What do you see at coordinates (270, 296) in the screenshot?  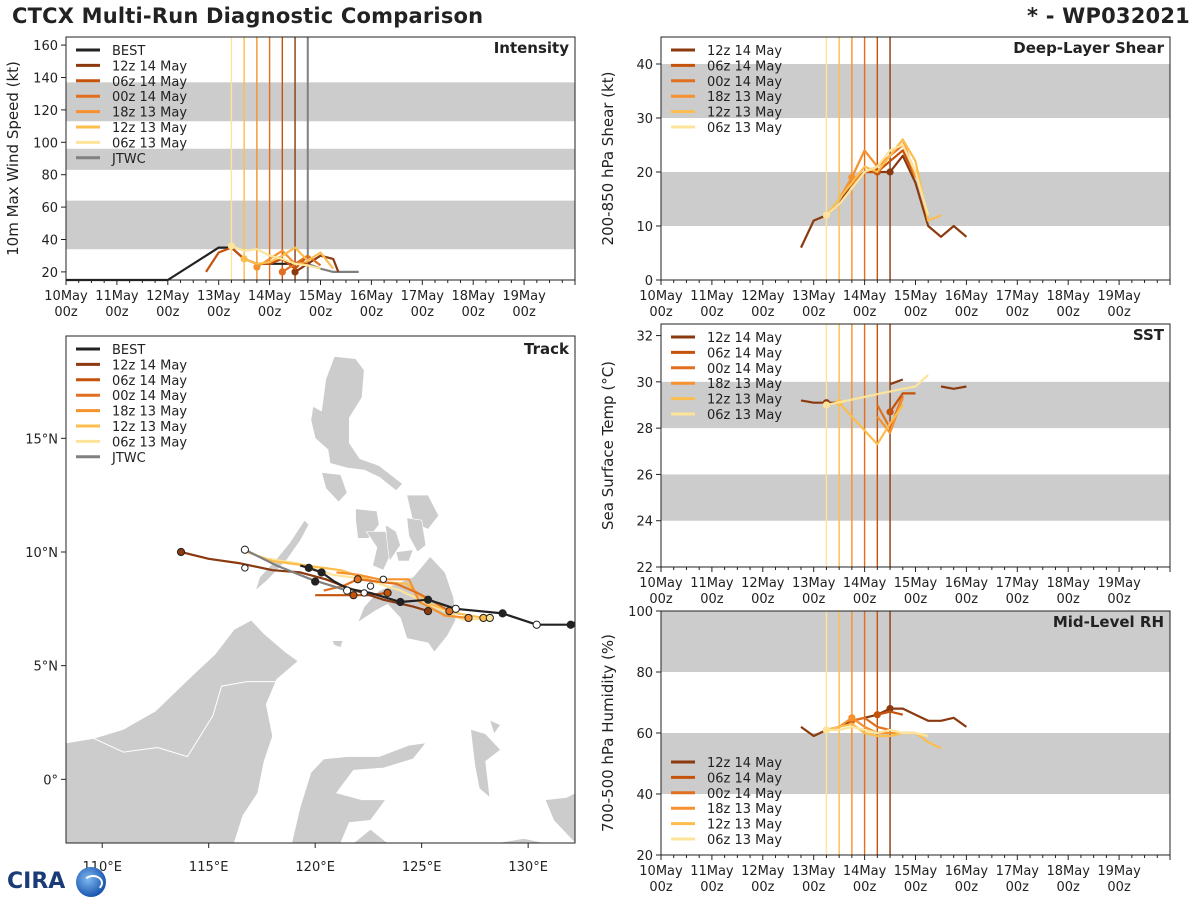 I see `intensity-xtick-label-day: 14May` at bounding box center [270, 296].